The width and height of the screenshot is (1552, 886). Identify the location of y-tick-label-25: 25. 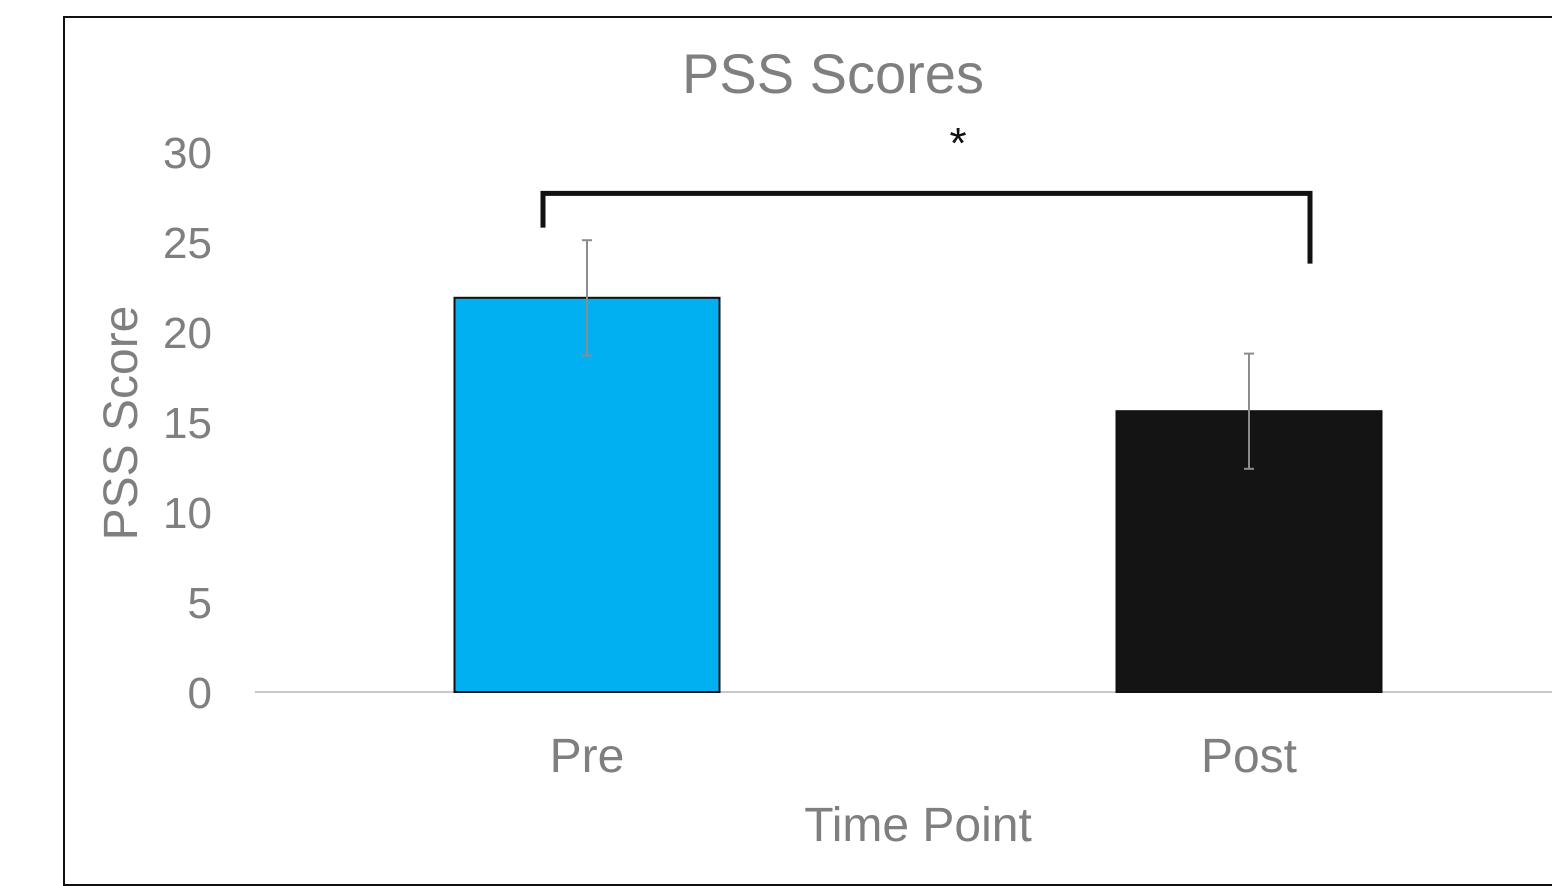
(187, 243).